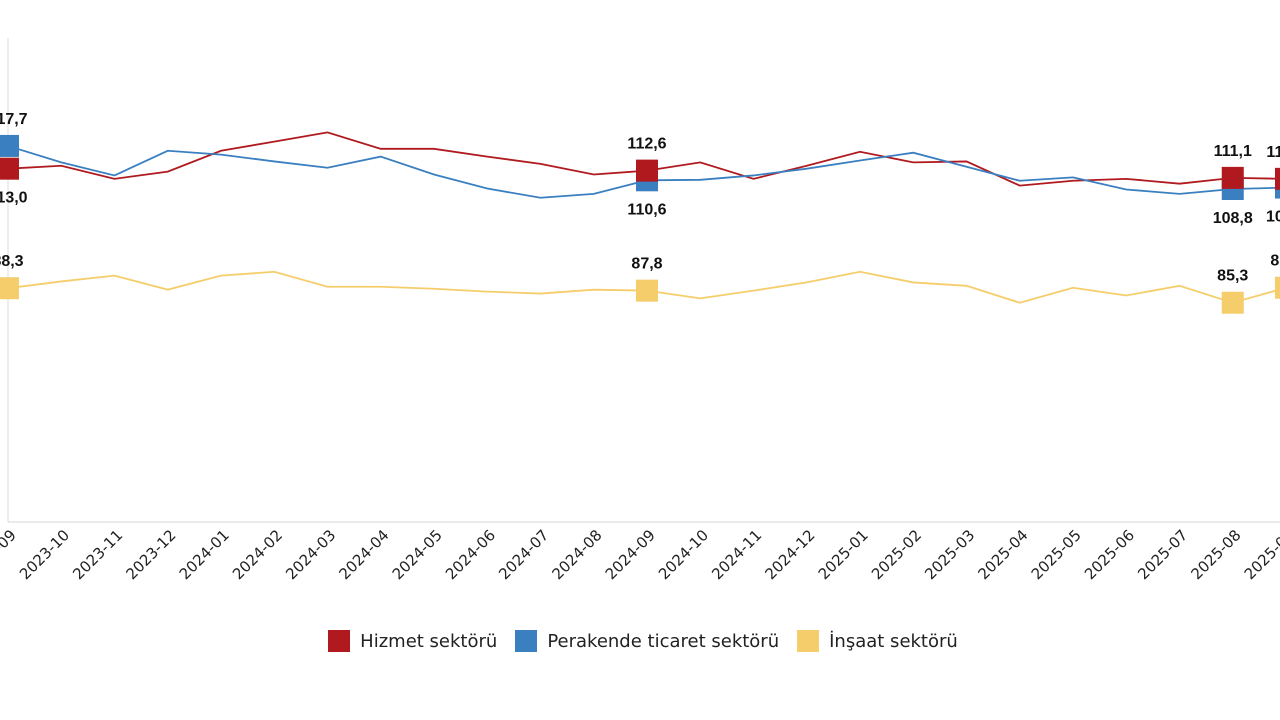 Image resolution: width=1280 pixels, height=720 pixels. I want to click on x-tick-label: 2024-06, so click(470, 554).